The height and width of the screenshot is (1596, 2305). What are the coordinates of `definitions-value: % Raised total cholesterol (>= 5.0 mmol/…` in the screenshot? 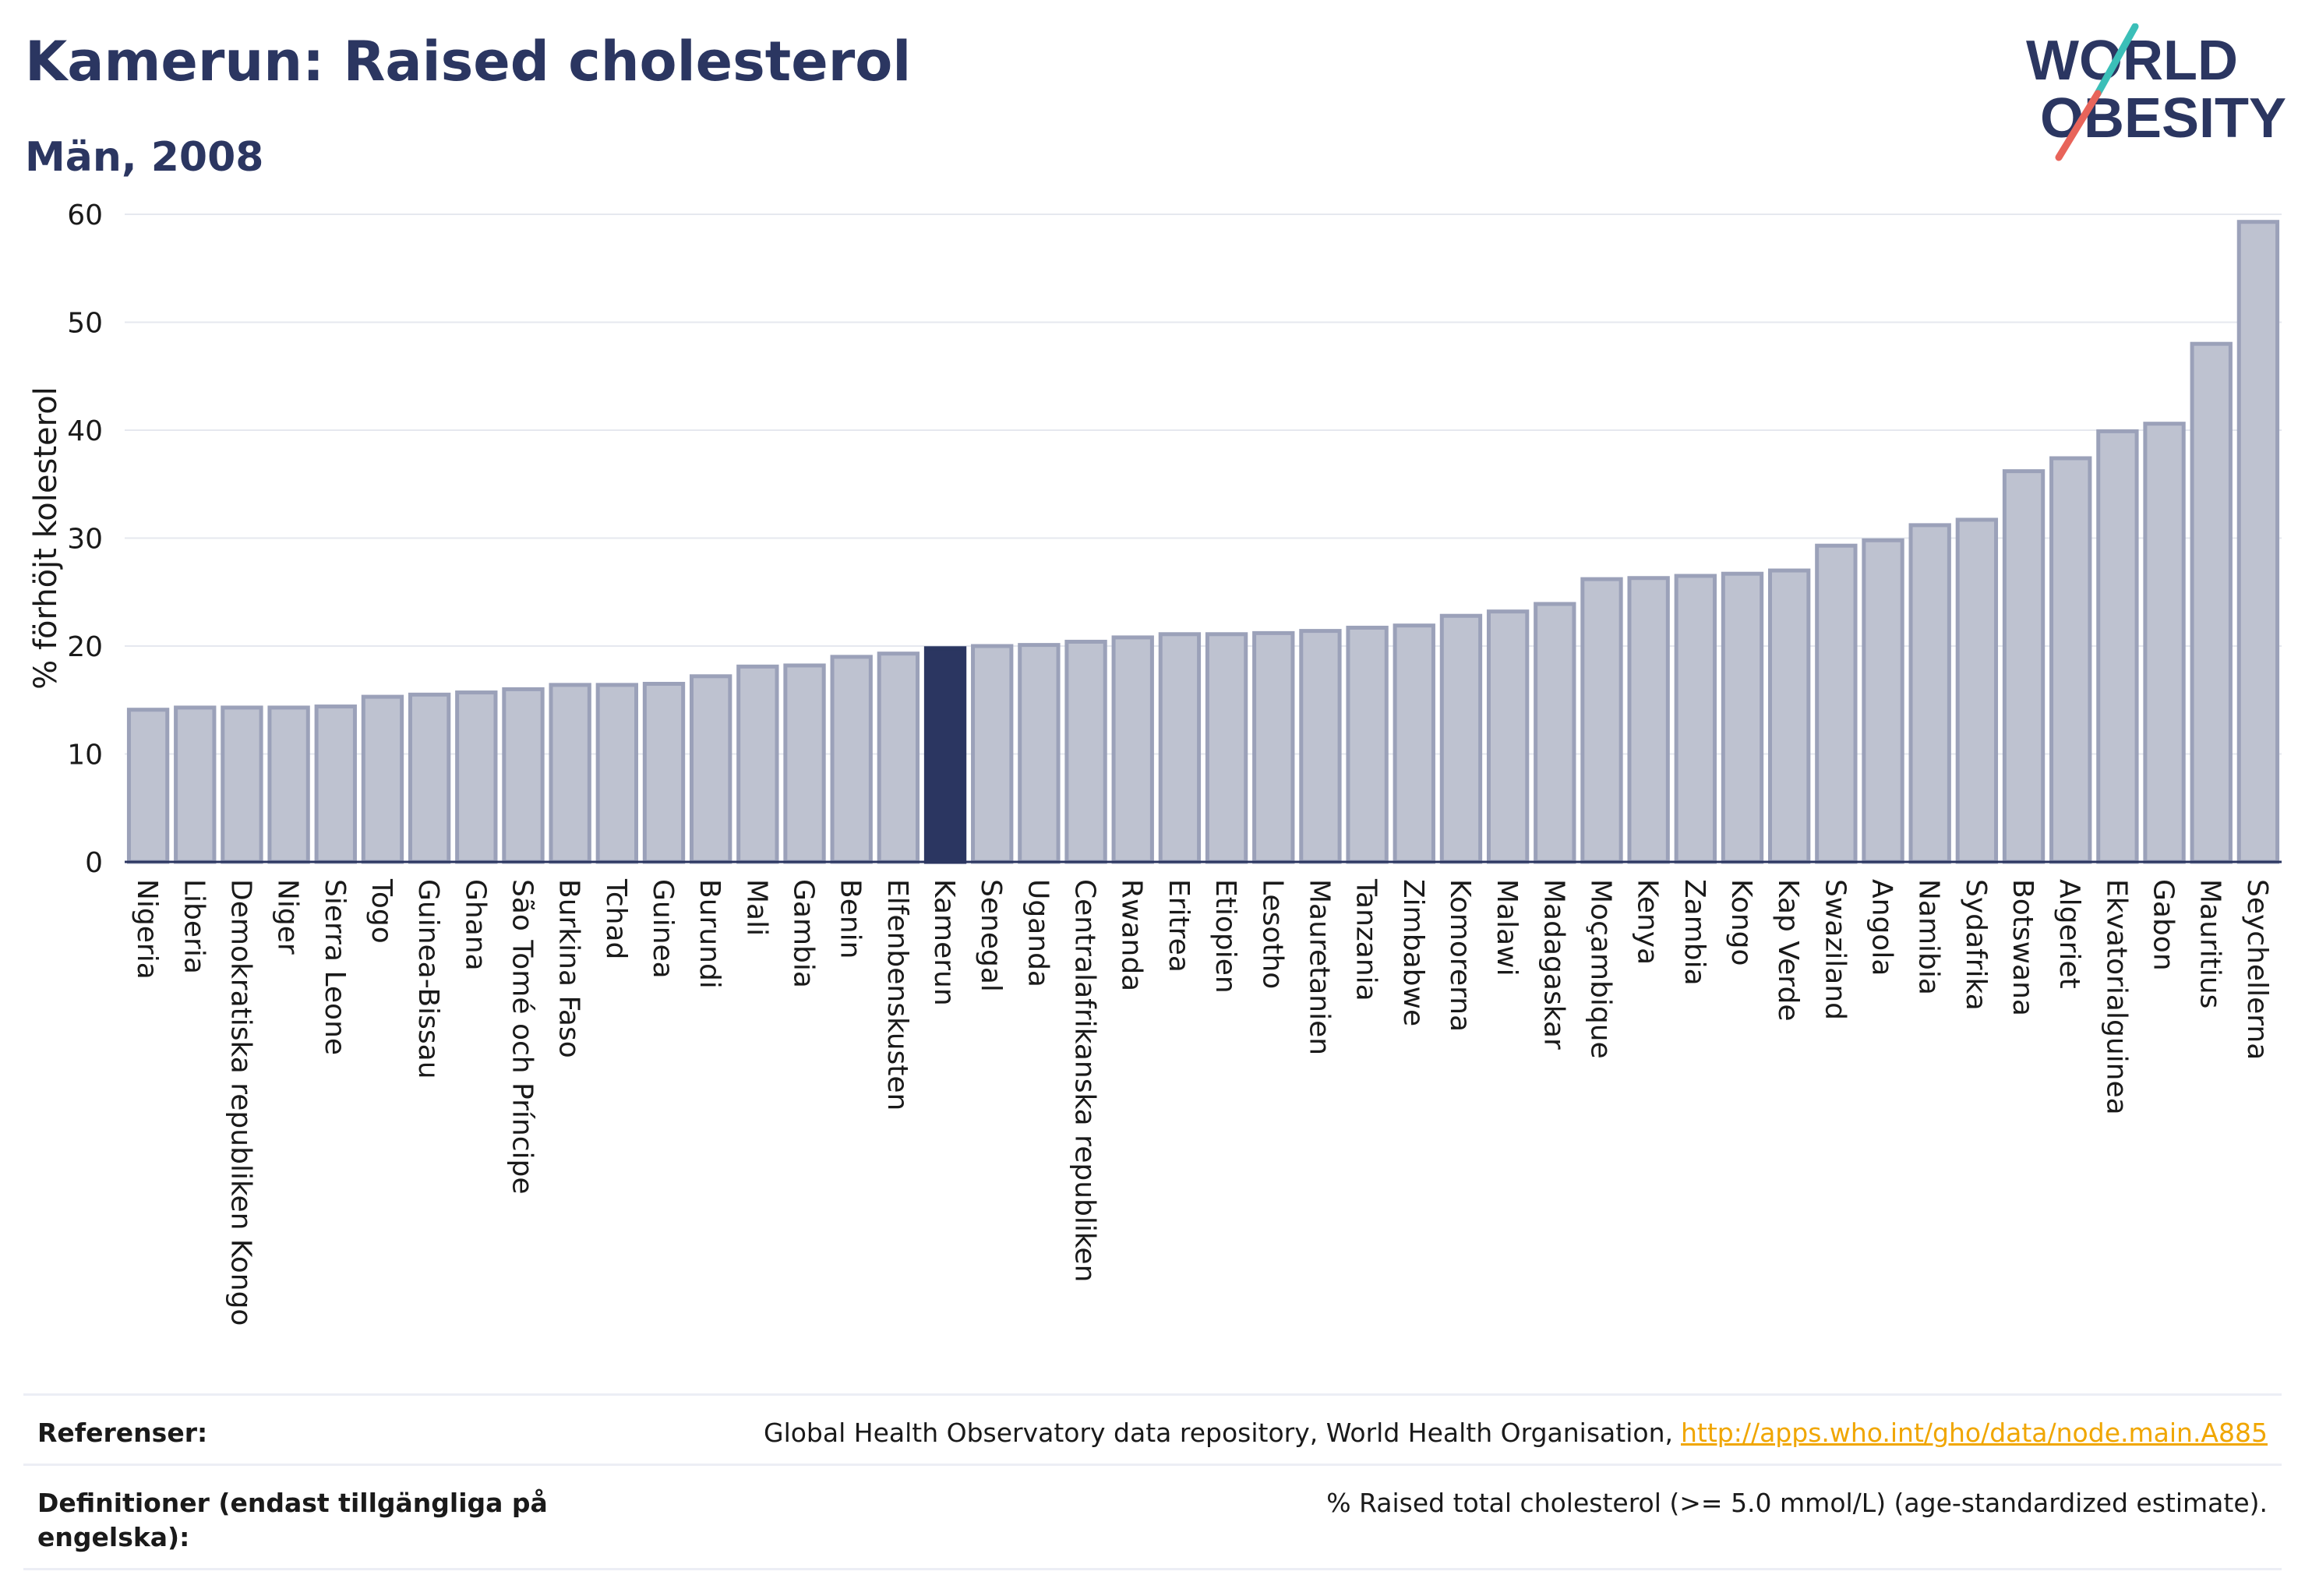 It's located at (1797, 1502).